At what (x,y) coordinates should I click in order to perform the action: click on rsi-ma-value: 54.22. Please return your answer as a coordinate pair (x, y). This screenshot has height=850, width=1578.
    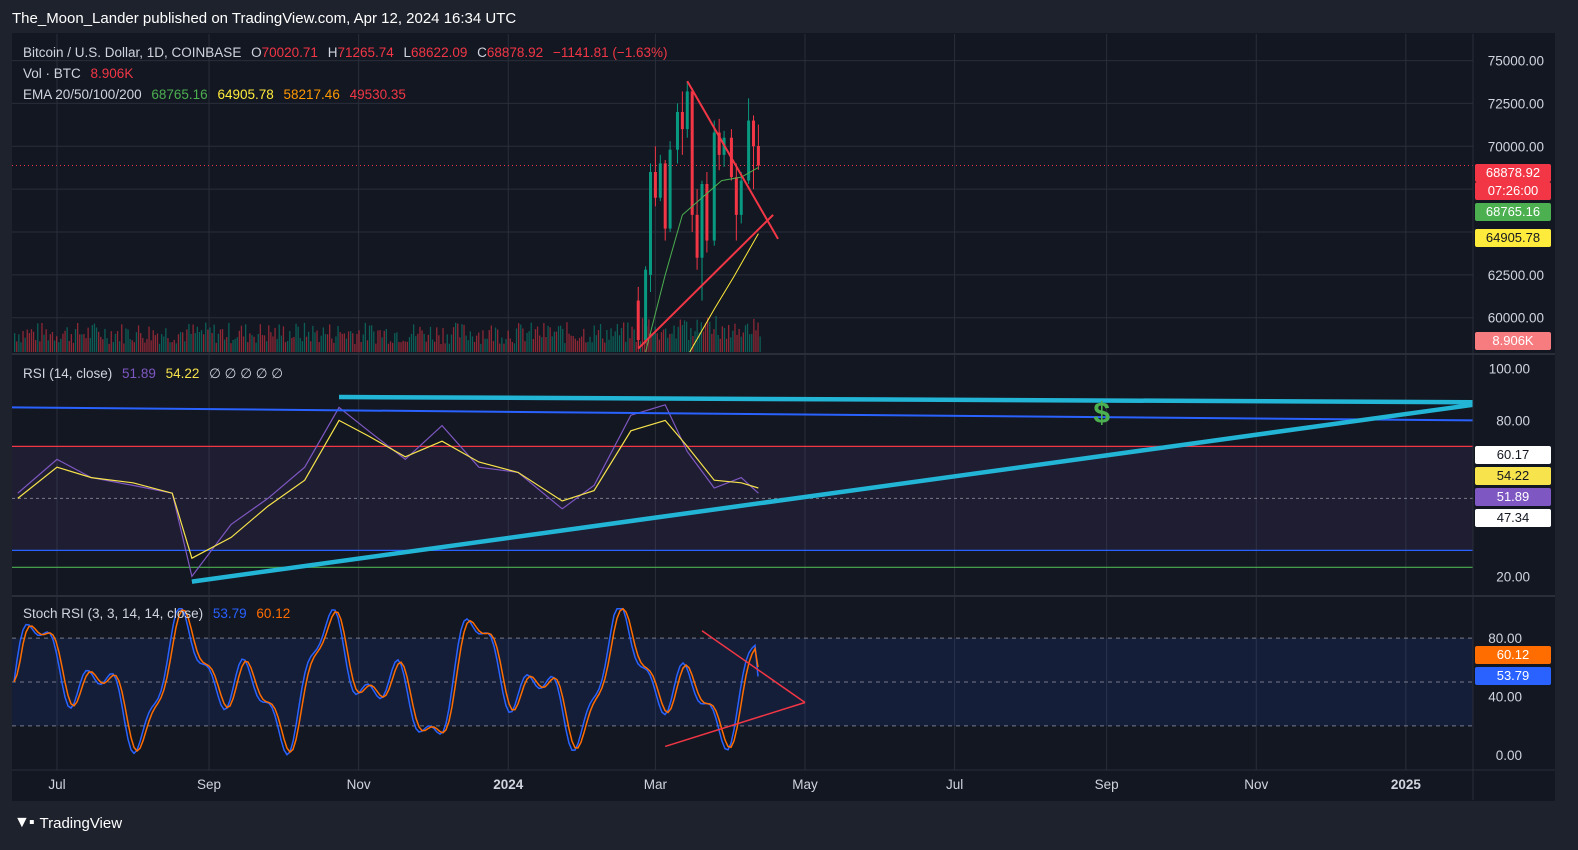
    Looking at the image, I should click on (182, 373).